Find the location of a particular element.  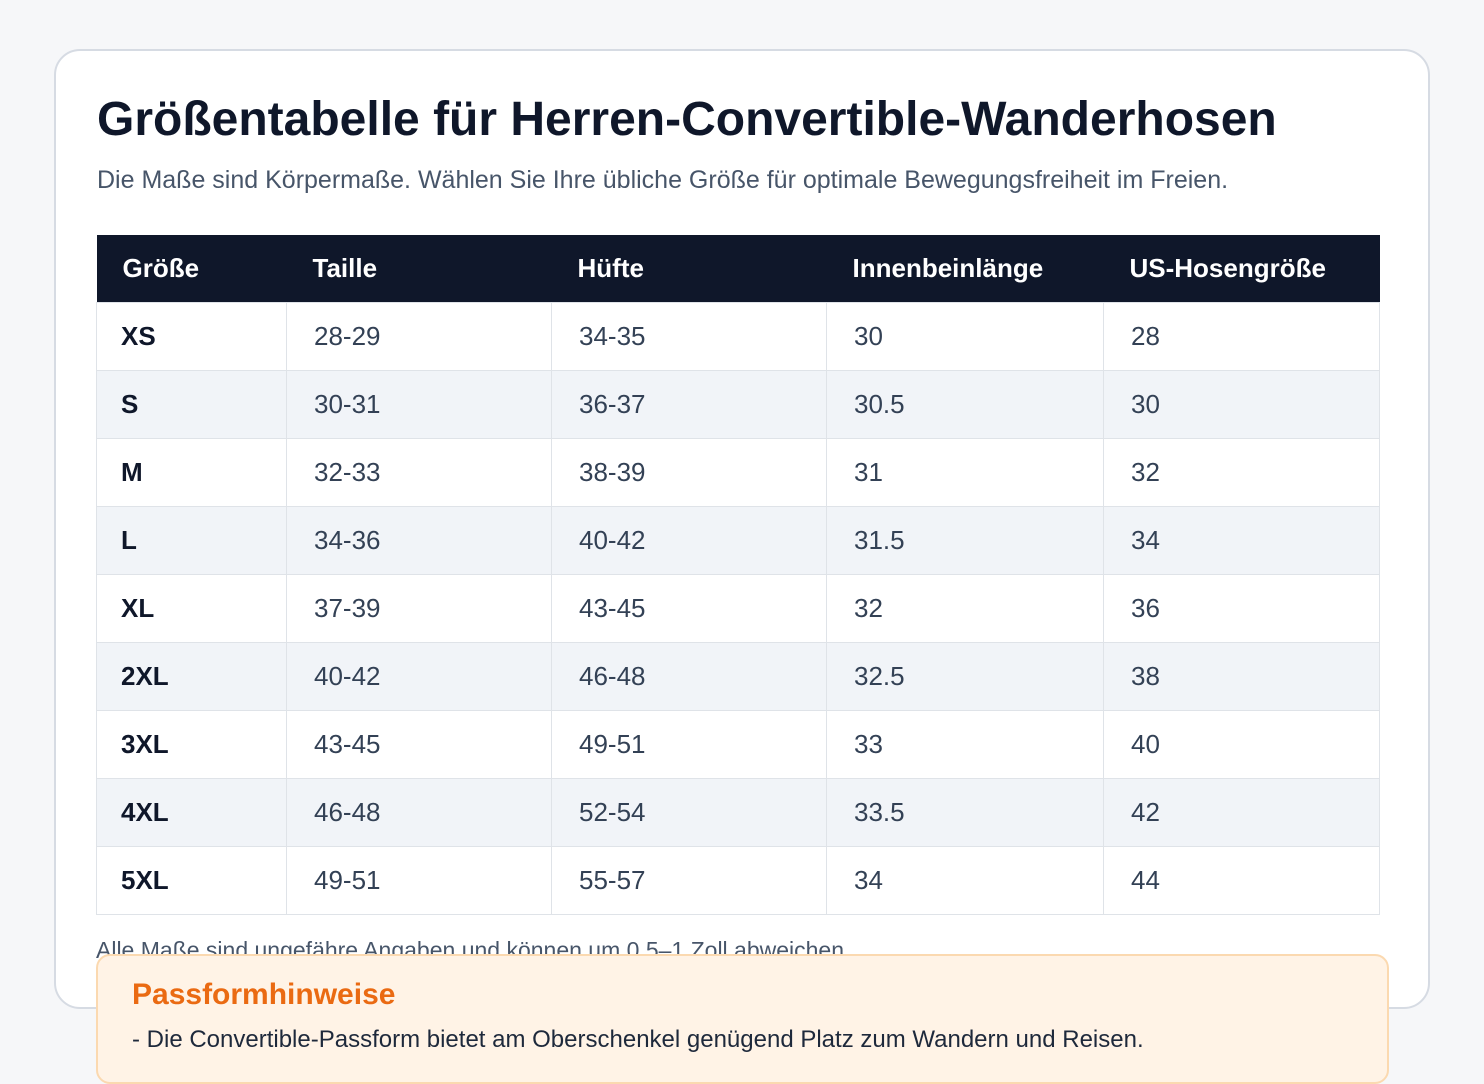

size-cell: S is located at coordinates (191, 404).